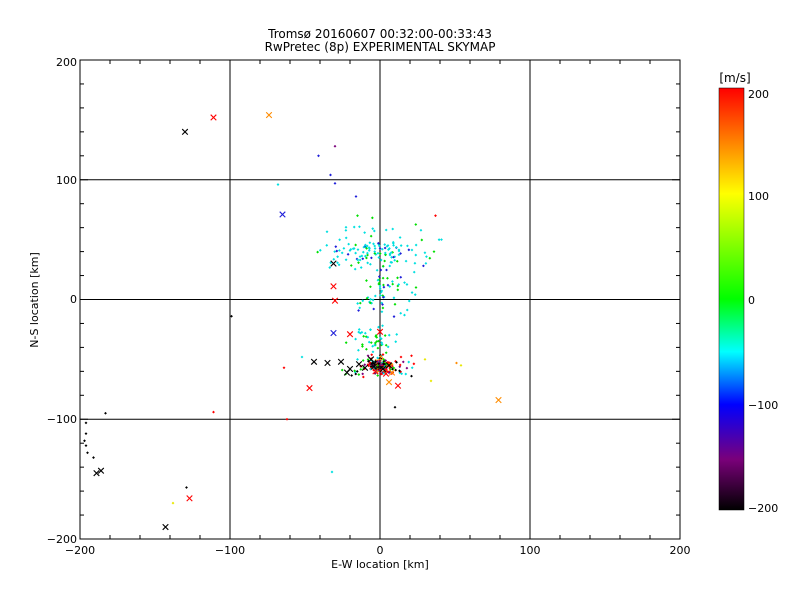  What do you see at coordinates (66, 62) in the screenshot?
I see `ytick-label-4: 200` at bounding box center [66, 62].